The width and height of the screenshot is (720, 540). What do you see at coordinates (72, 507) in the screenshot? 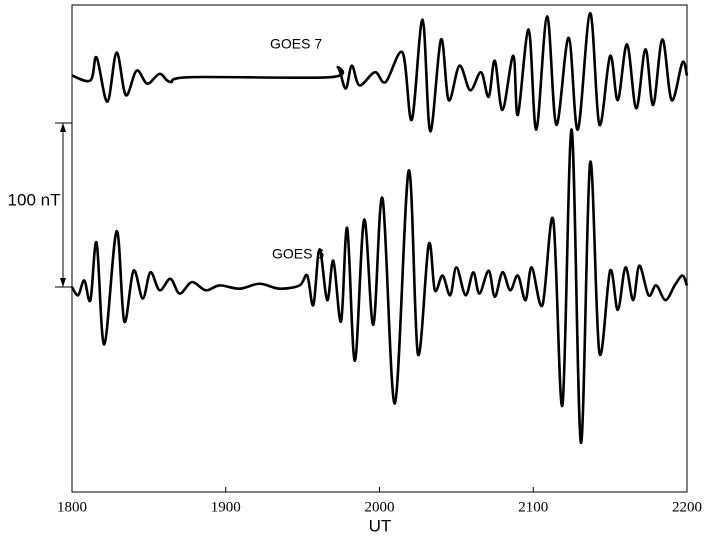
I see `x-tick-label: 1800` at bounding box center [72, 507].